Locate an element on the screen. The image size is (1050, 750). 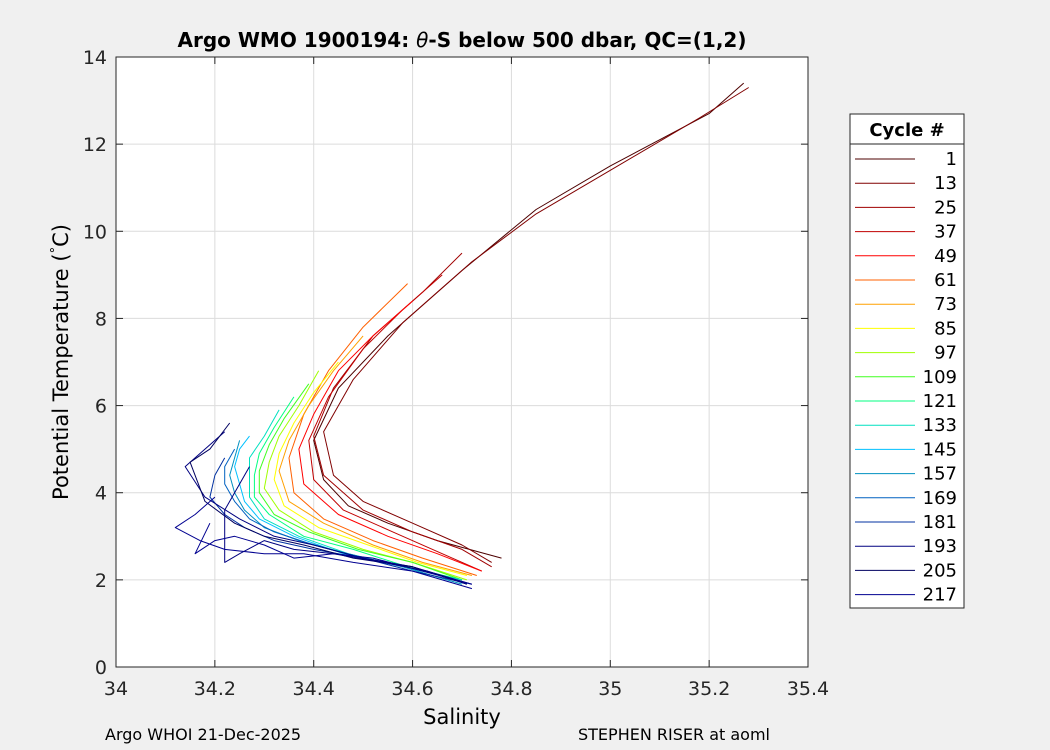
legend-title: Cycle # is located at coordinates (906, 130).